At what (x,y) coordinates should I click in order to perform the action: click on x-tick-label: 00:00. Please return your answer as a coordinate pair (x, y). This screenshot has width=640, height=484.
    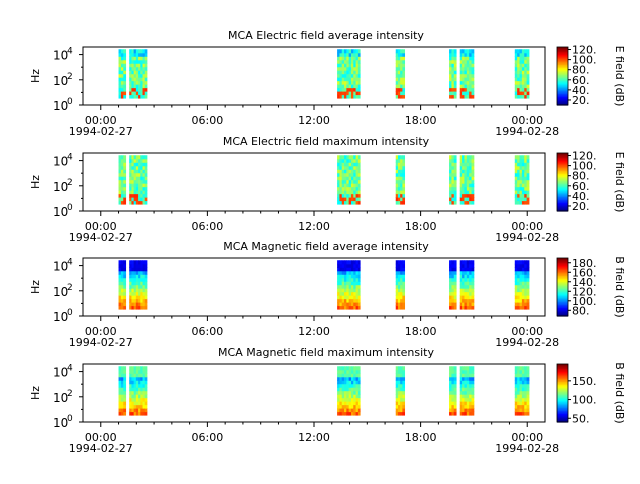
    Looking at the image, I should click on (101, 437).